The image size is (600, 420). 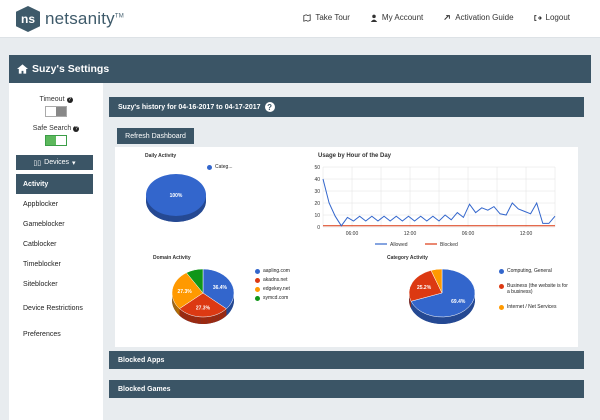 What do you see at coordinates (42, 334) in the screenshot?
I see `sidebar-item-preferences: Preferences` at bounding box center [42, 334].